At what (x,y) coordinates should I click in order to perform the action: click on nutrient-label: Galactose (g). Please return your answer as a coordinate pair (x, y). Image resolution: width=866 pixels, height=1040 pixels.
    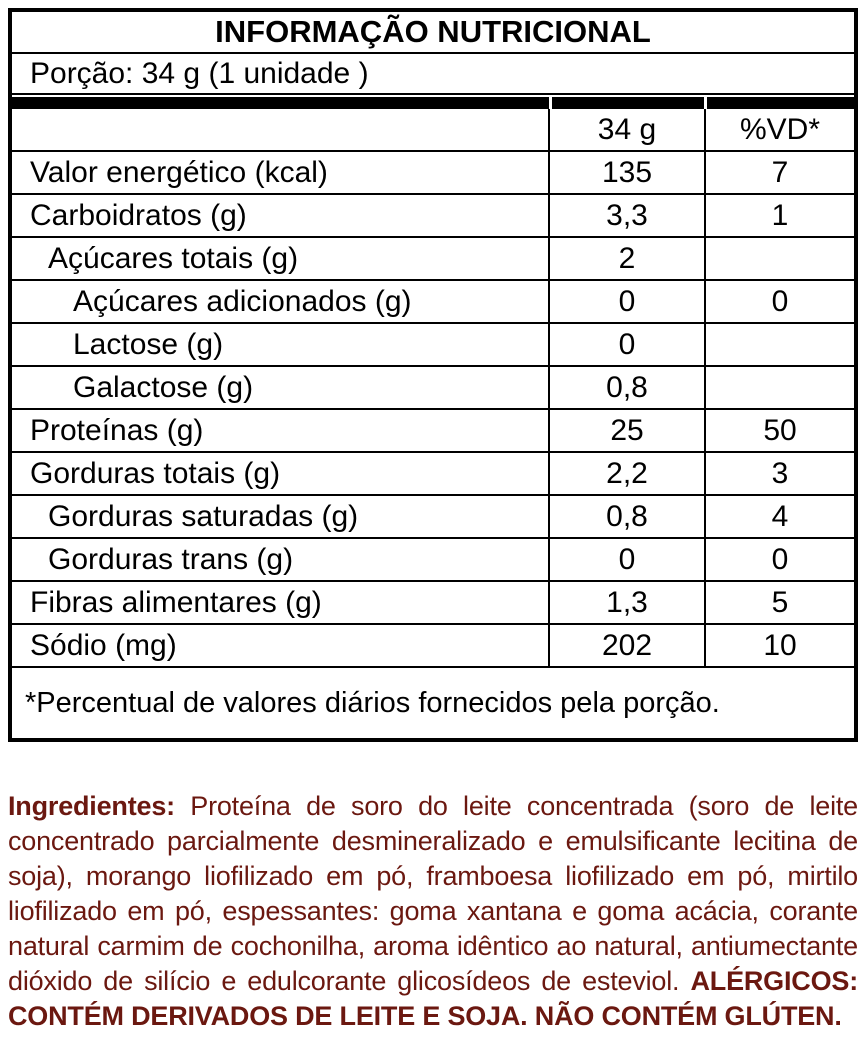
    Looking at the image, I should click on (163, 387).